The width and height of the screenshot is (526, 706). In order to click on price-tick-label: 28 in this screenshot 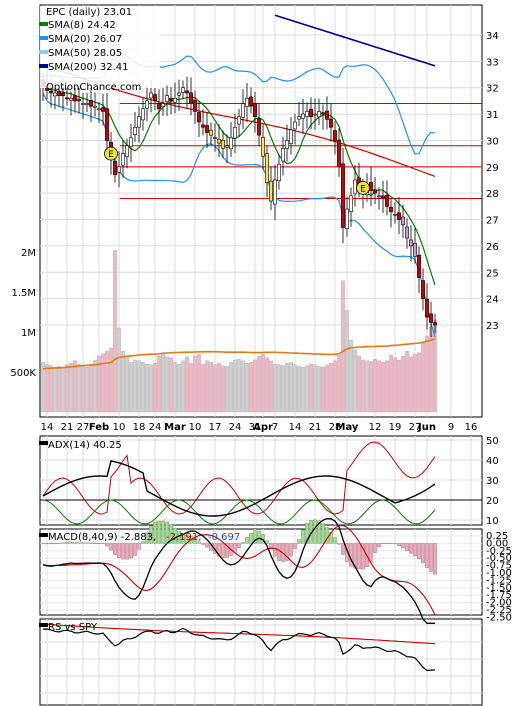, I will do `click(492, 194)`.